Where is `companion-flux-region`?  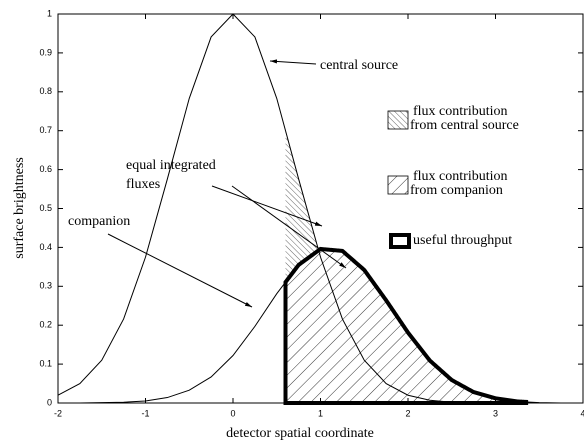
companion-flux-region is located at coordinates (406, 325).